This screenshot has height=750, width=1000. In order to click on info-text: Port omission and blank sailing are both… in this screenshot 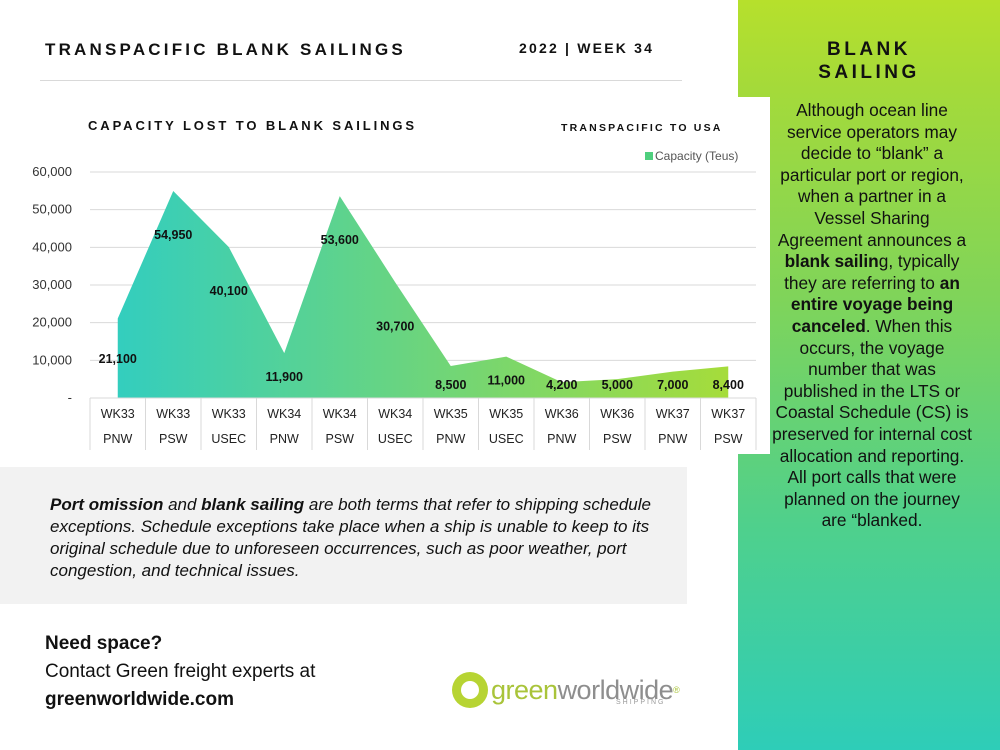, I will do `click(355, 538)`.